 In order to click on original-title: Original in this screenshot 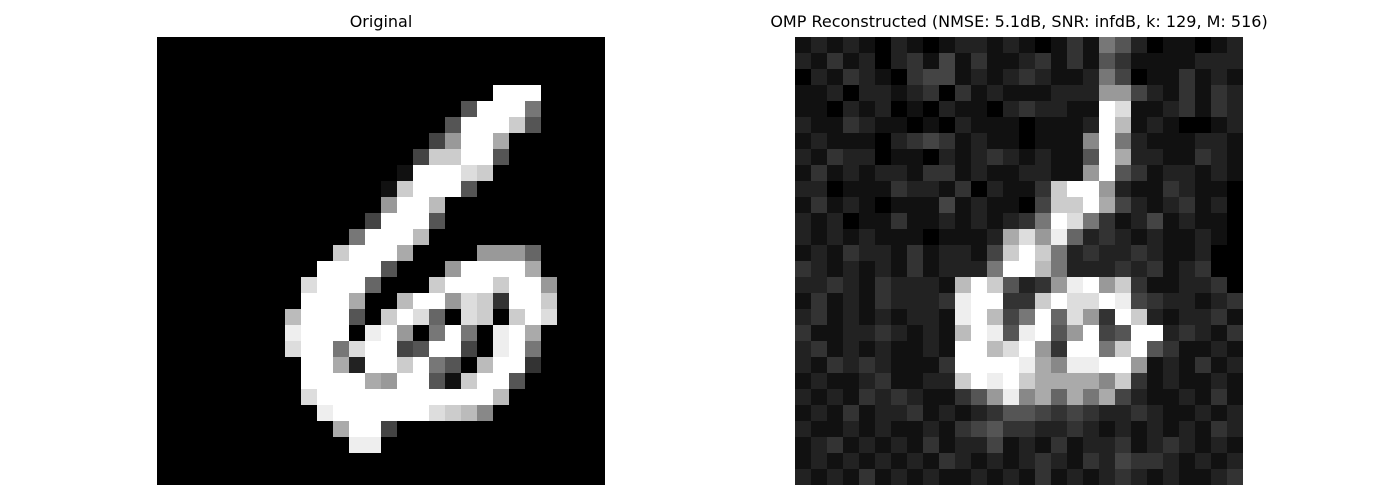, I will do `click(381, 21)`.